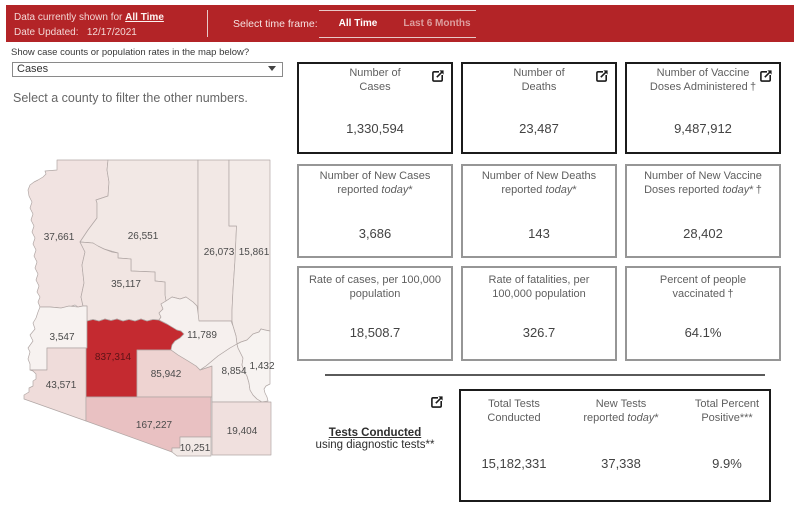  I want to click on svg-text: 10,251, so click(195, 448).